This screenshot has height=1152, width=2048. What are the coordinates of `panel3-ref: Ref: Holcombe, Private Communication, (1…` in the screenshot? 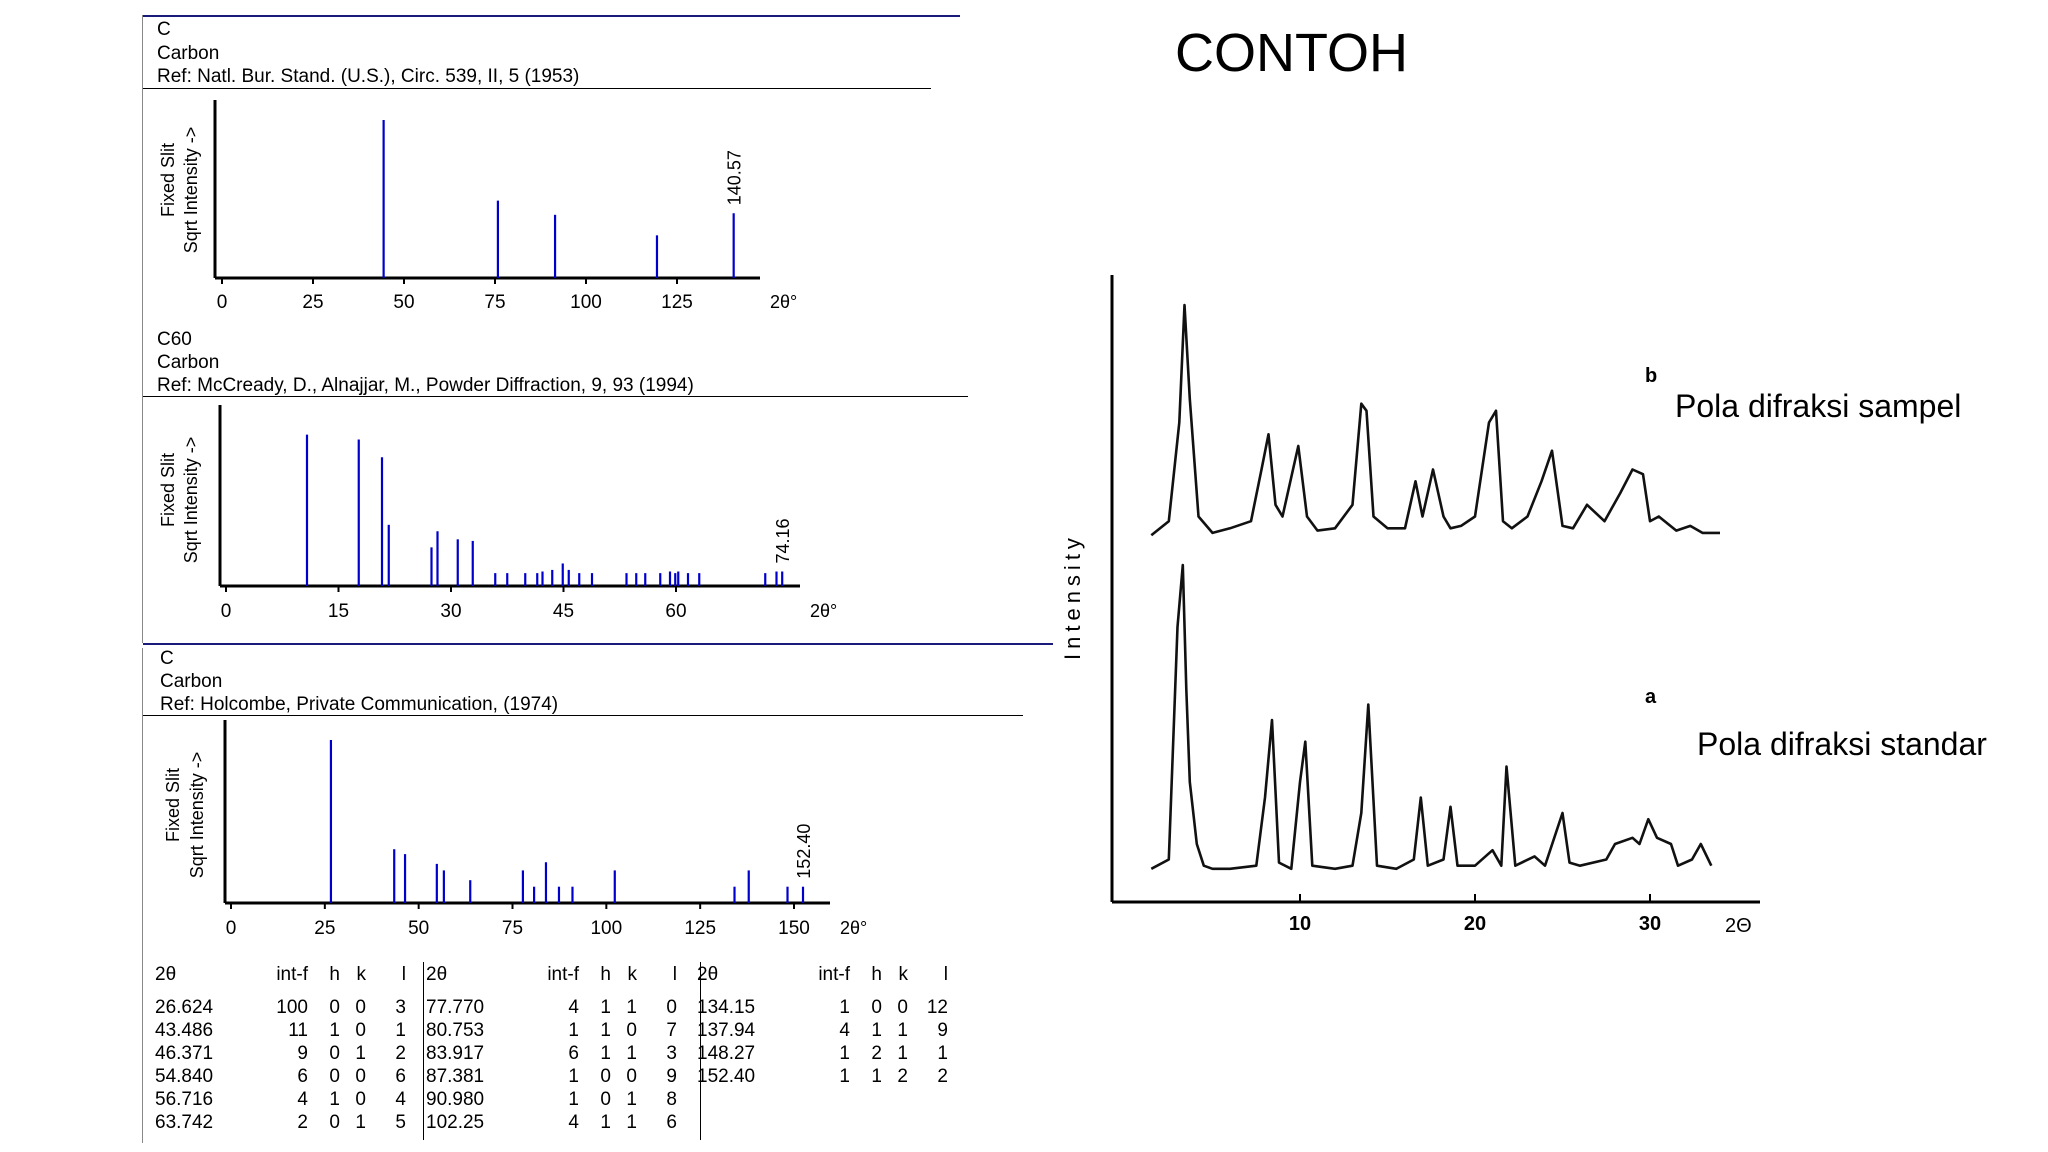 It's located at (359, 704).